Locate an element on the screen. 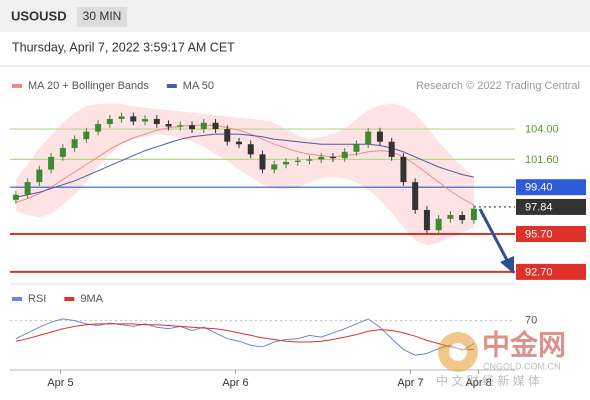 This screenshot has height=400, width=590. source: Research © 2022 Trading Central is located at coordinates (498, 86).